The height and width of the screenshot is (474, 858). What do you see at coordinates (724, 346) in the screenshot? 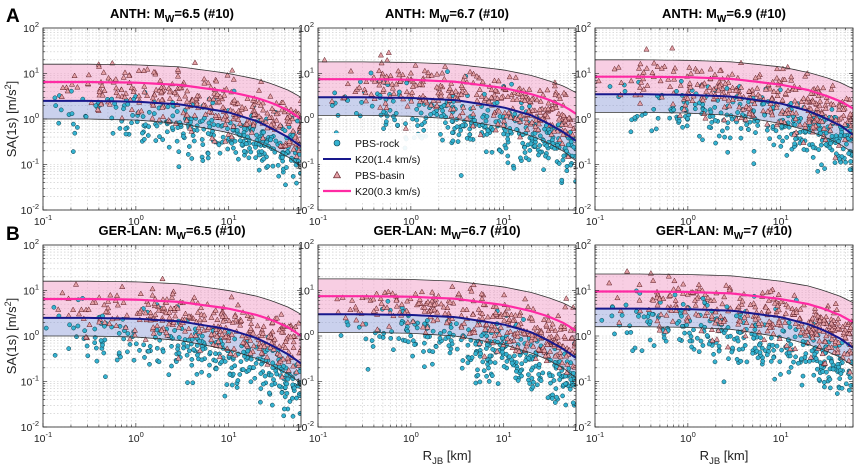
I see `k20-lower-bound-line` at bounding box center [724, 346].